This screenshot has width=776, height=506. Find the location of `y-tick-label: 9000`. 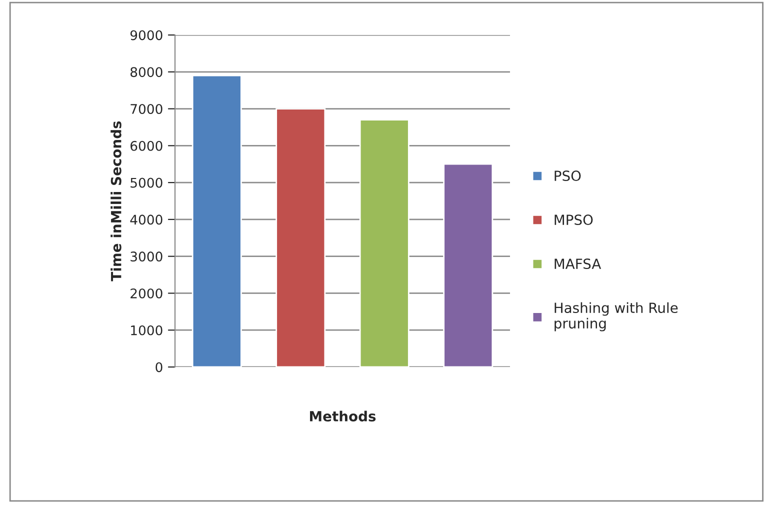

y-tick-label: 9000 is located at coordinates (146, 35).